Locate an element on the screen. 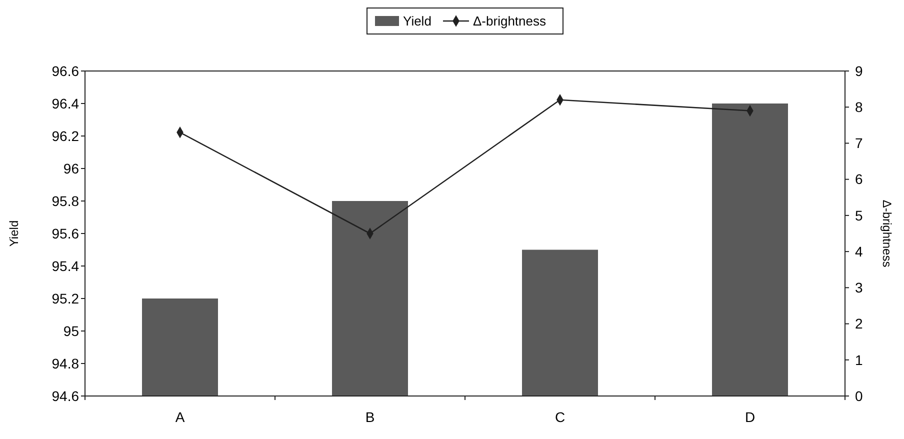 Image resolution: width=904 pixels, height=439 pixels. y2-tick-label: 5 is located at coordinates (859, 215).